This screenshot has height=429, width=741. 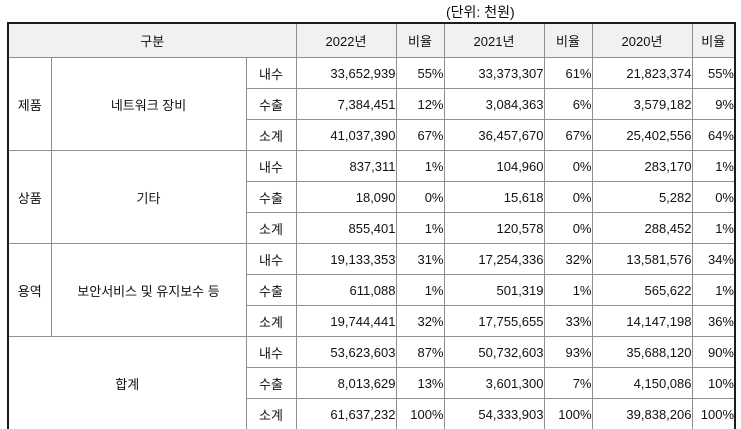 I want to click on ratio-cell: 61%, so click(x=568, y=73).